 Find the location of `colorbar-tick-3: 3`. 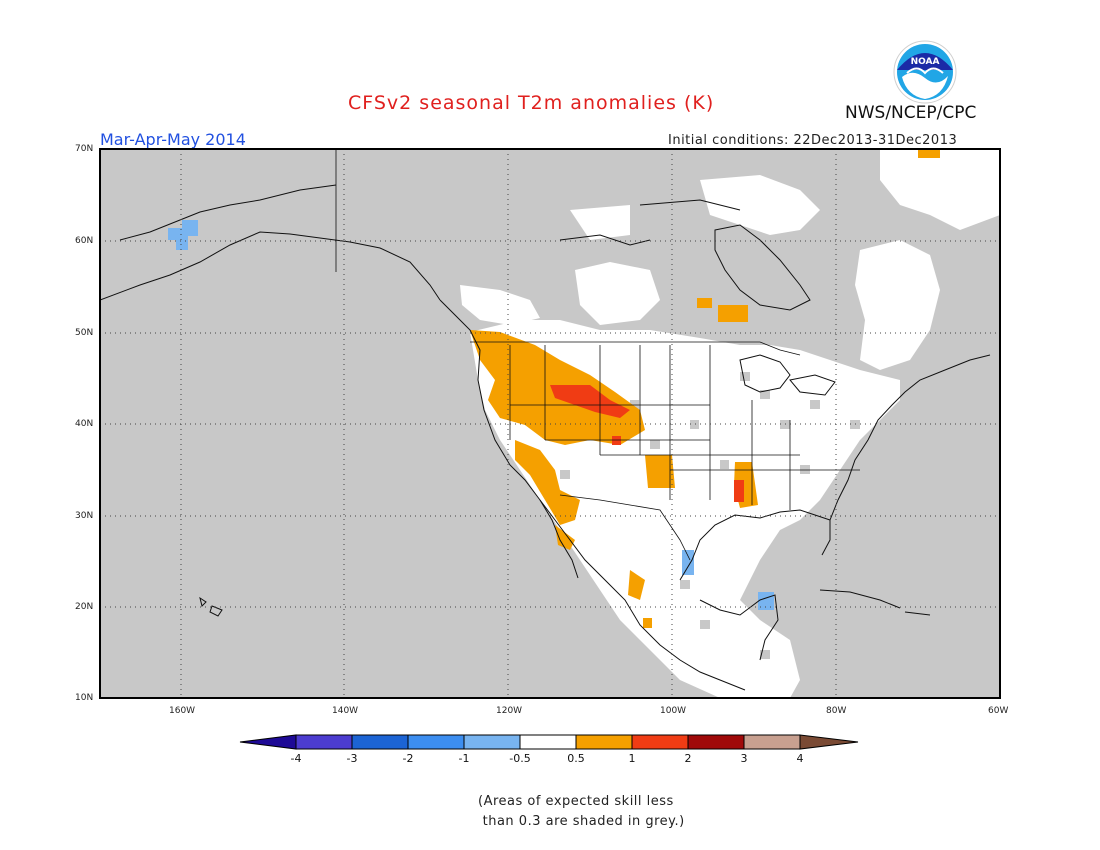

colorbar-tick-3: 3 is located at coordinates (744, 758).